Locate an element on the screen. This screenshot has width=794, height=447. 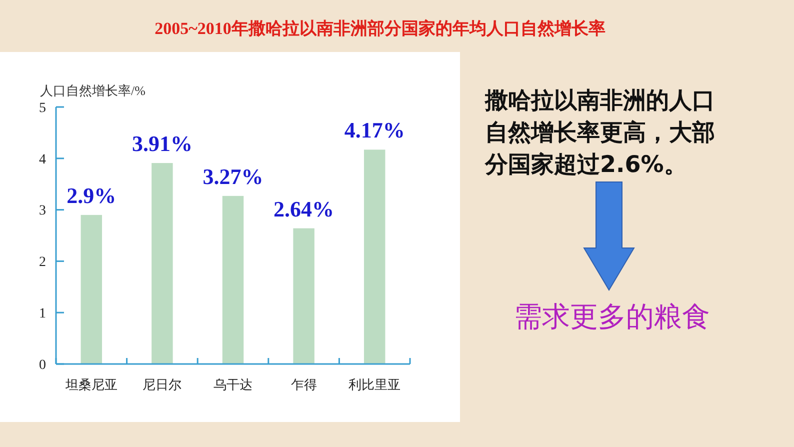
x-tick-label: 尼日尔 is located at coordinates (162, 384).